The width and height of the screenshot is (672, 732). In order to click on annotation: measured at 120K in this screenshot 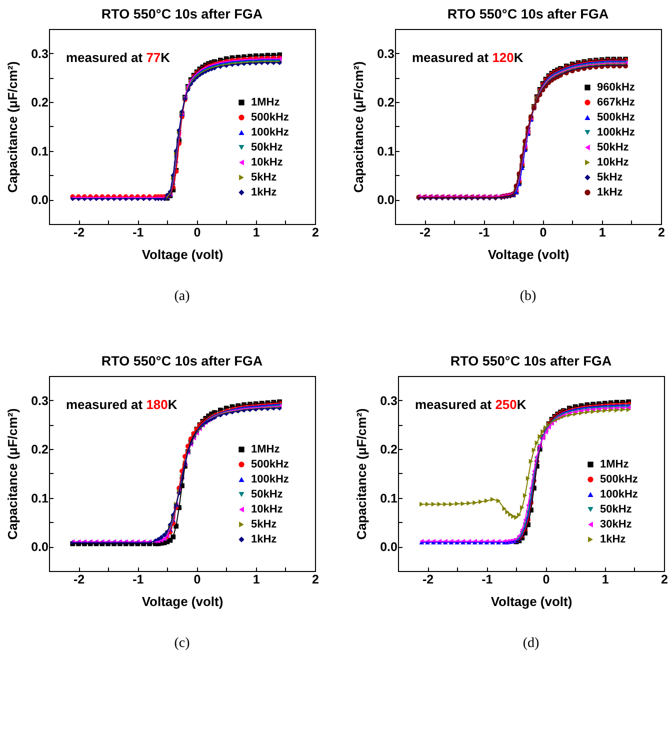, I will do `click(468, 57)`.